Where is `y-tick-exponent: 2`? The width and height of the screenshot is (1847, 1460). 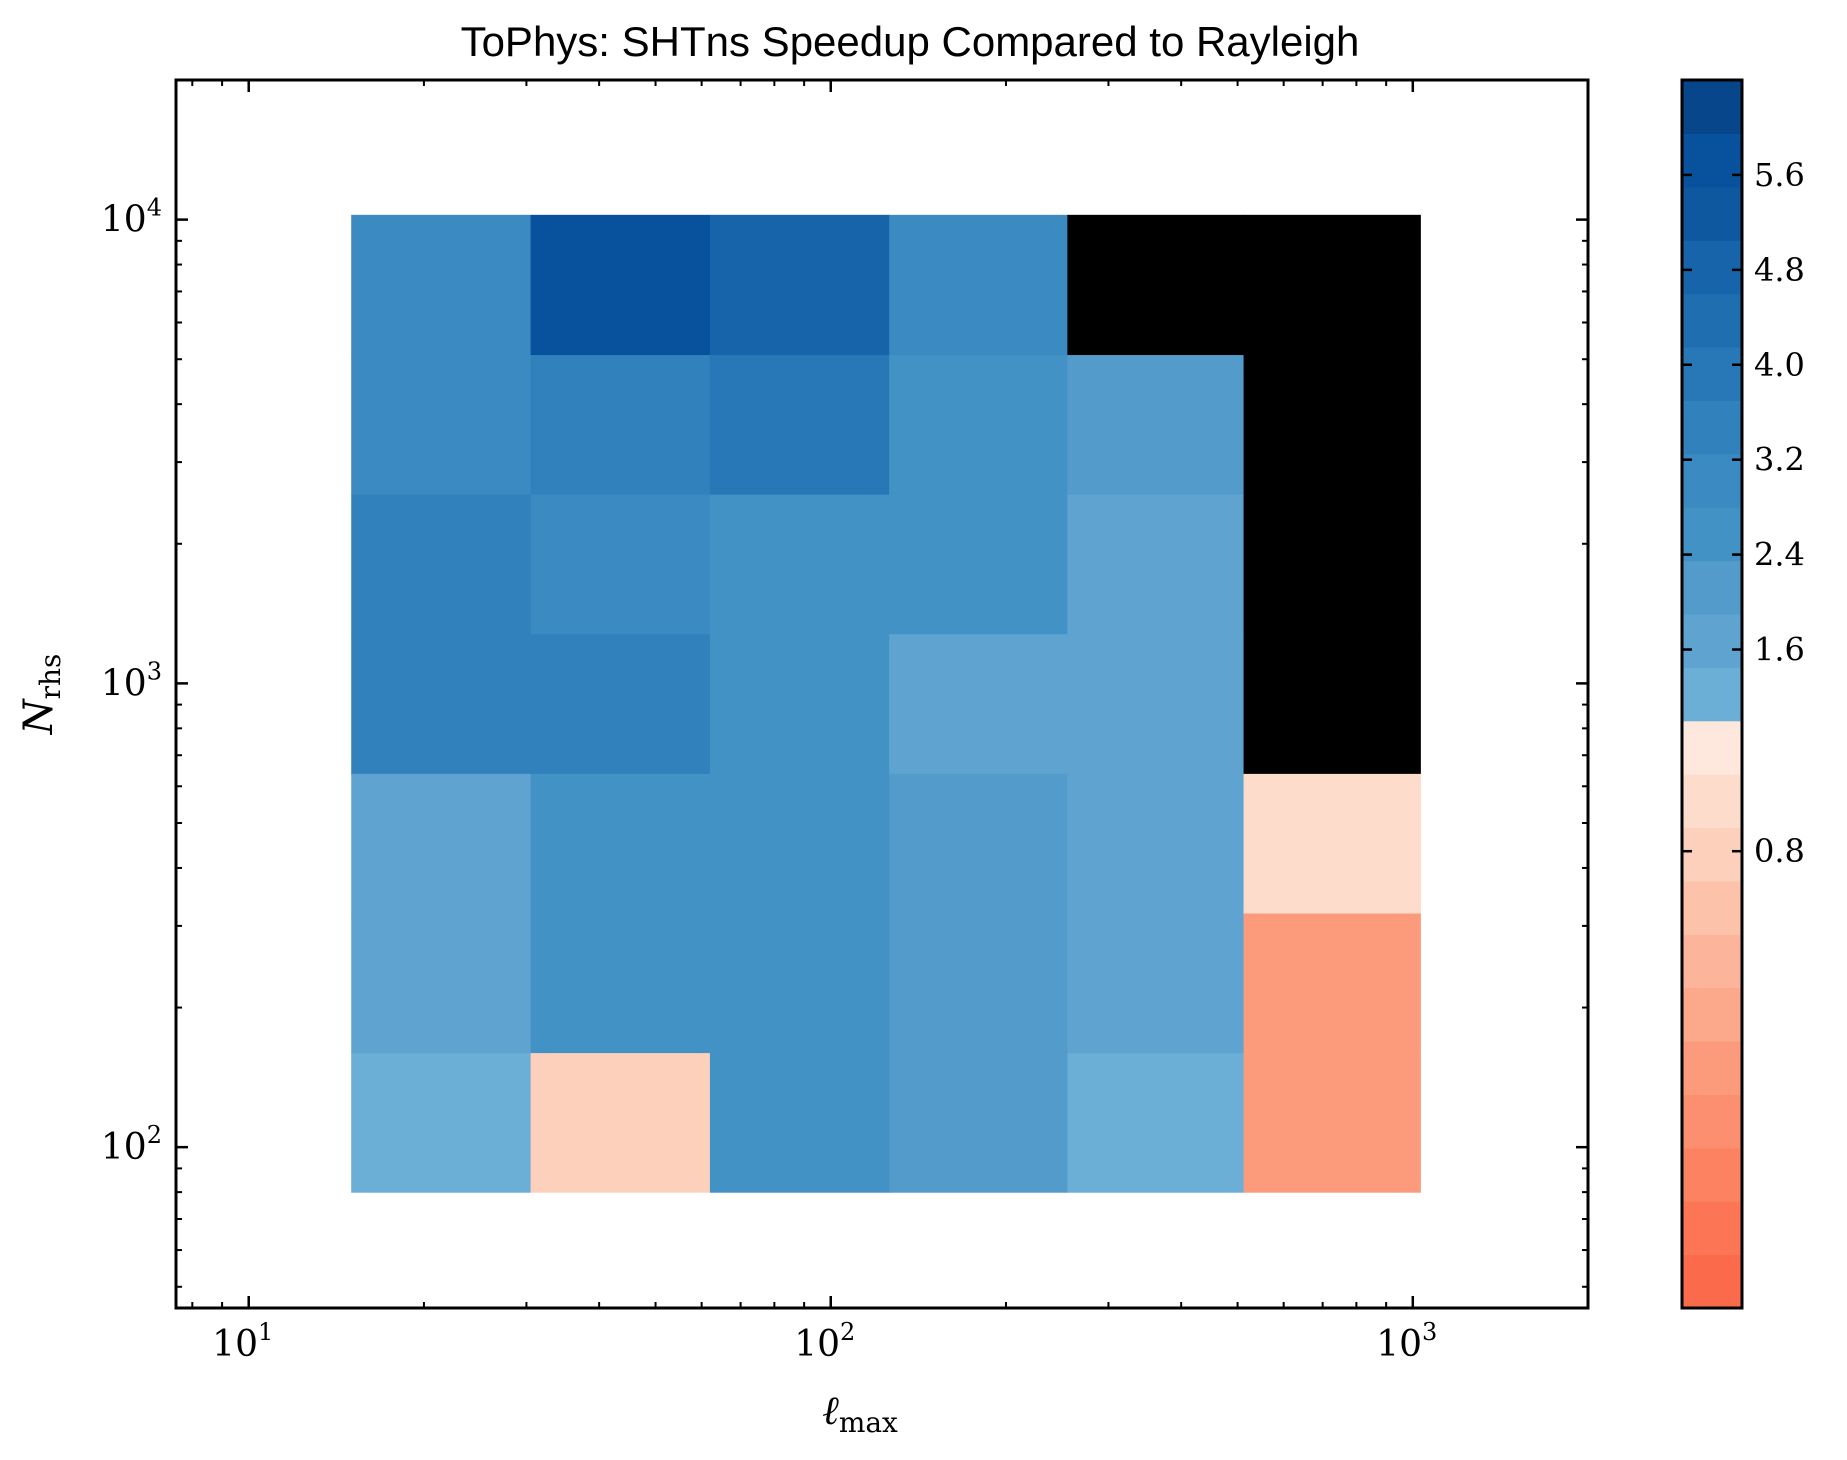 y-tick-exponent: 2 is located at coordinates (154, 1135).